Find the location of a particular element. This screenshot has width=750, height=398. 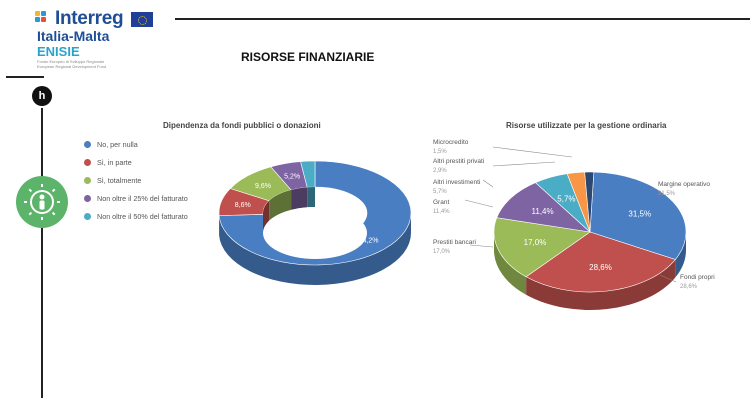

data-label: 74,2% is located at coordinates (369, 240).